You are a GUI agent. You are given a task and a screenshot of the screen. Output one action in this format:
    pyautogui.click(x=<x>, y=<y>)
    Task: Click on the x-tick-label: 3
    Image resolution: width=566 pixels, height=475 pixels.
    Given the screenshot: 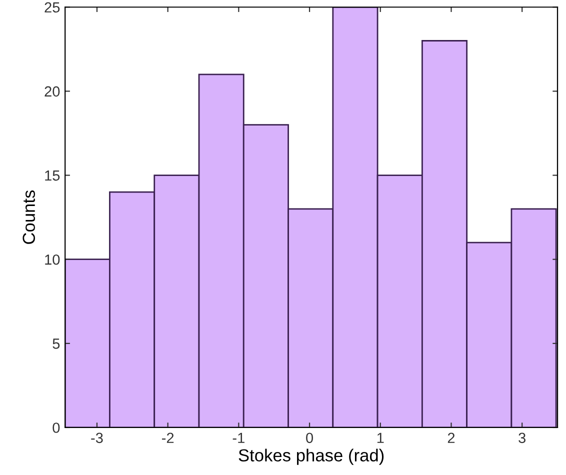 What is the action you would take?
    pyautogui.click(x=522, y=438)
    